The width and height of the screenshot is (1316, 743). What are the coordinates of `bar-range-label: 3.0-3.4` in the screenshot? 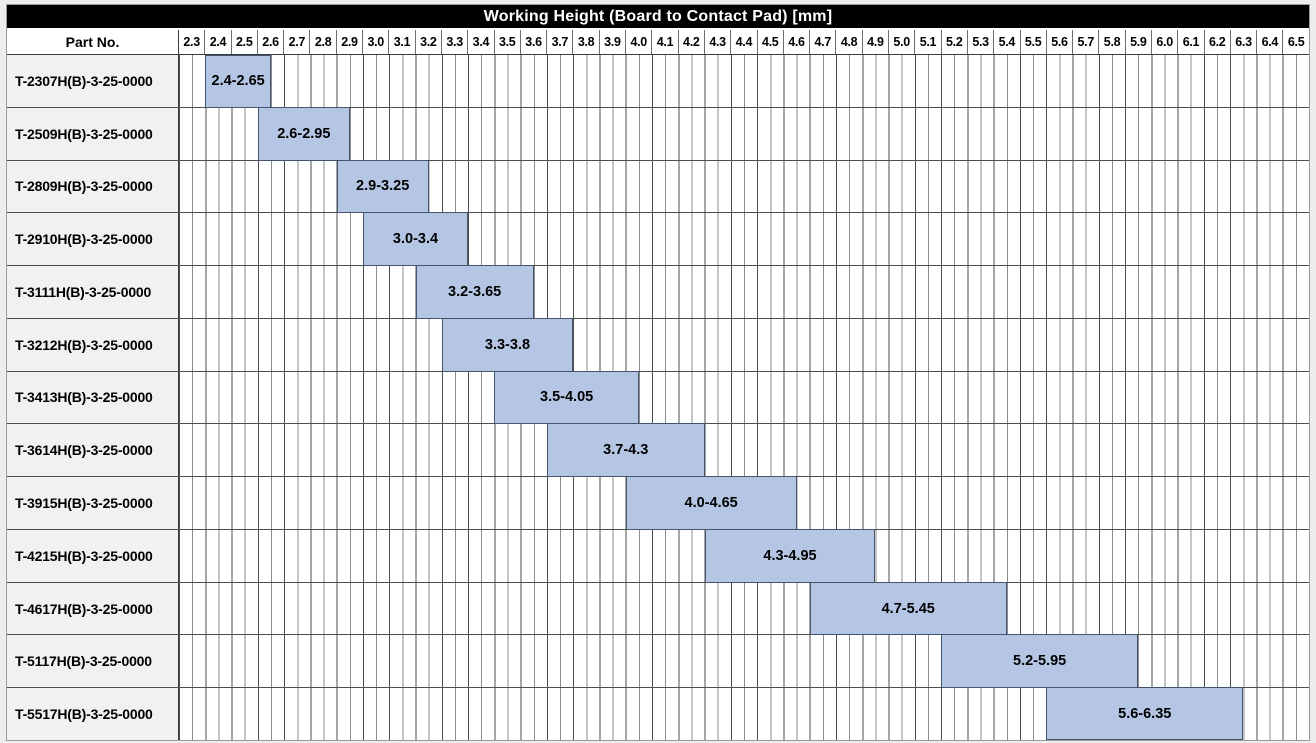 It's located at (415, 239).